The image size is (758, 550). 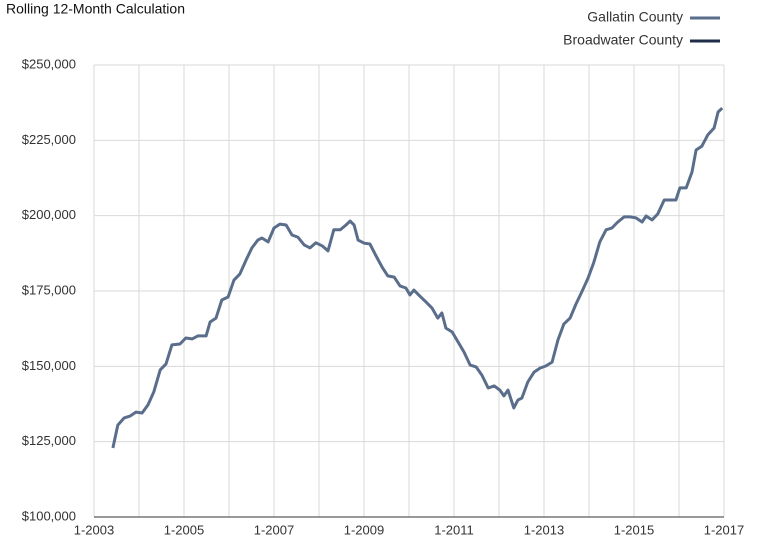 I want to click on y-tick-label: $125,000, so click(x=49, y=440).